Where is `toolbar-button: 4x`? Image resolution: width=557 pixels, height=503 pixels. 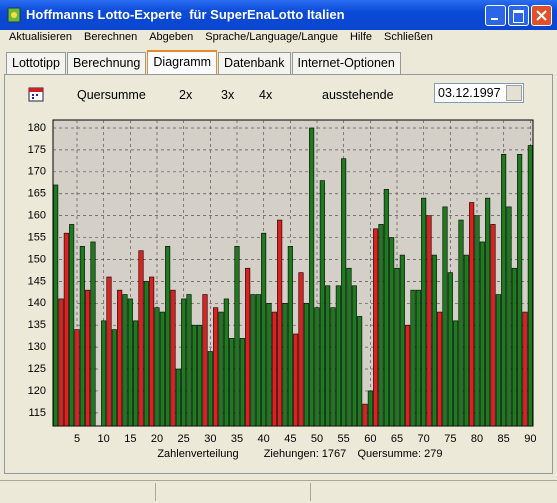 toolbar-button: 4x is located at coordinates (266, 95).